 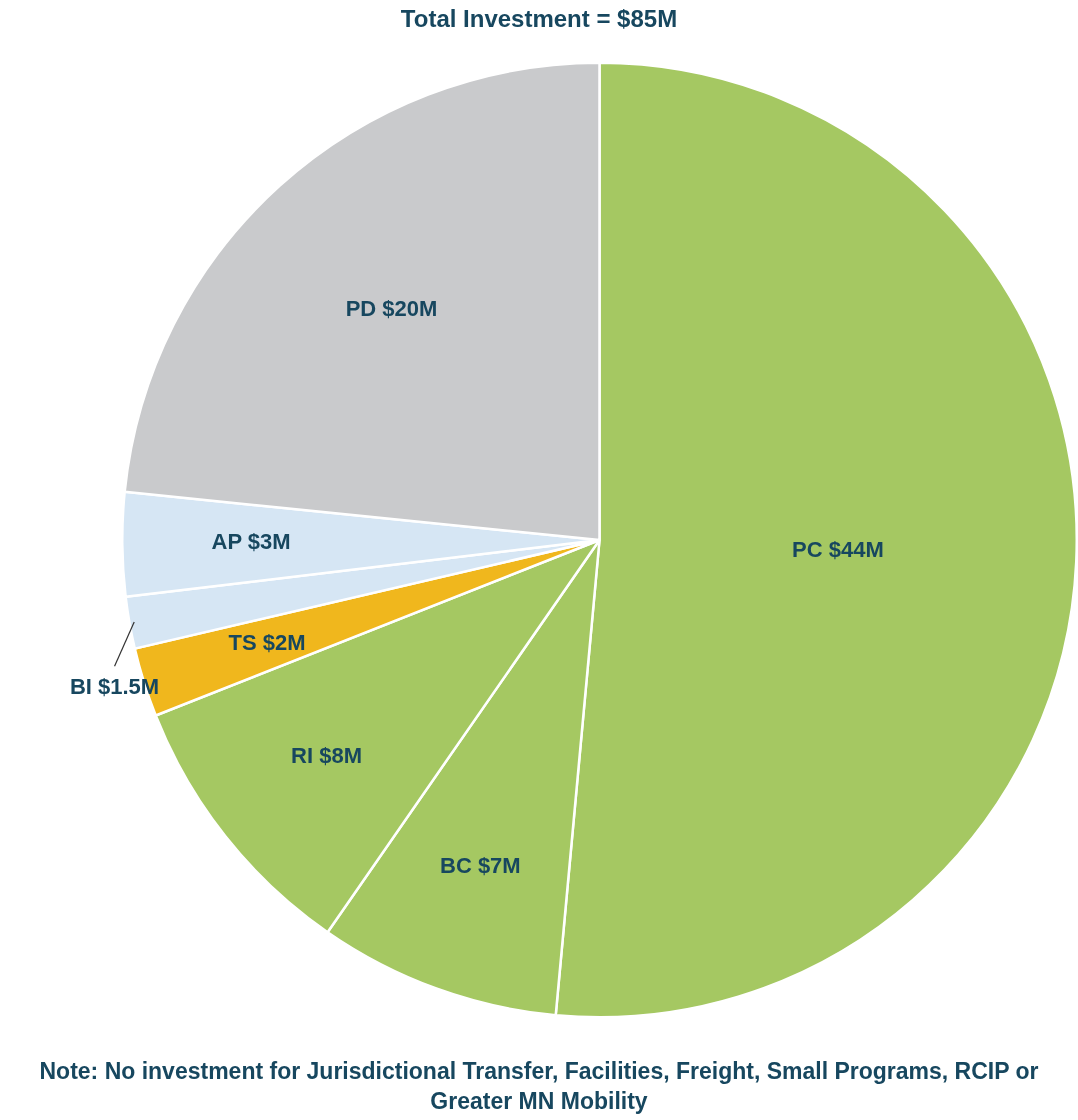 What do you see at coordinates (391, 308) in the screenshot?
I see `slice-label: PD $20M` at bounding box center [391, 308].